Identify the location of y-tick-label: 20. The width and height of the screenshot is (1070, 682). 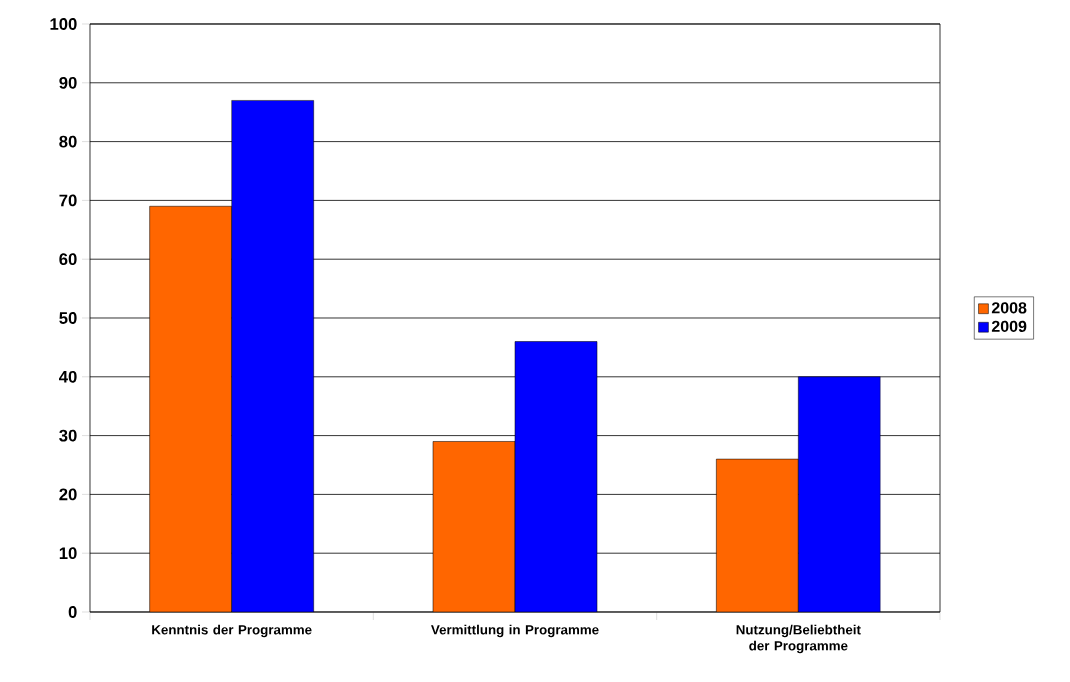
(68, 494).